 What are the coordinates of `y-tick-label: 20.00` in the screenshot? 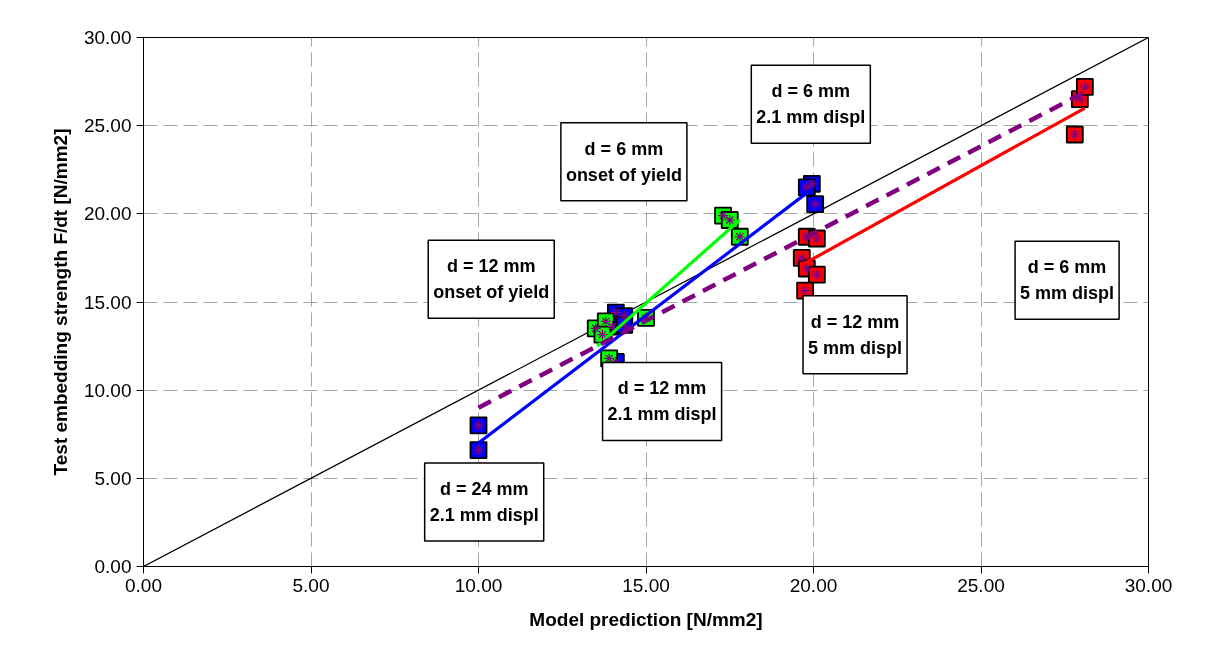 It's located at (107, 214).